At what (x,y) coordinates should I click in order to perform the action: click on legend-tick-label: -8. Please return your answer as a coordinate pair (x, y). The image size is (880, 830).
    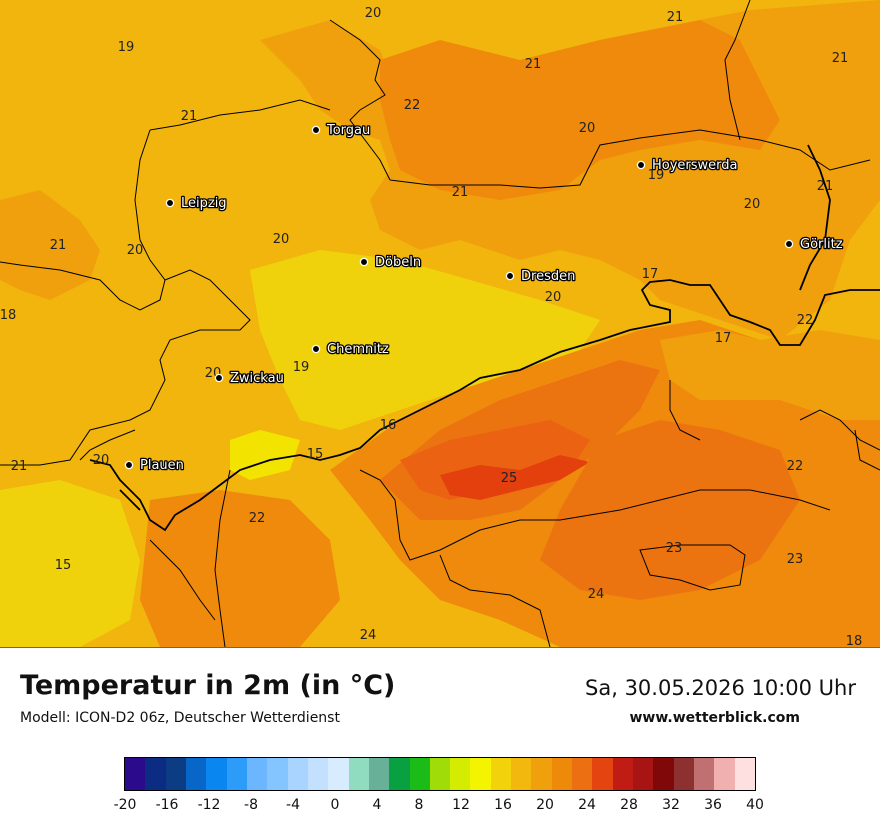
    Looking at the image, I should click on (251, 805).